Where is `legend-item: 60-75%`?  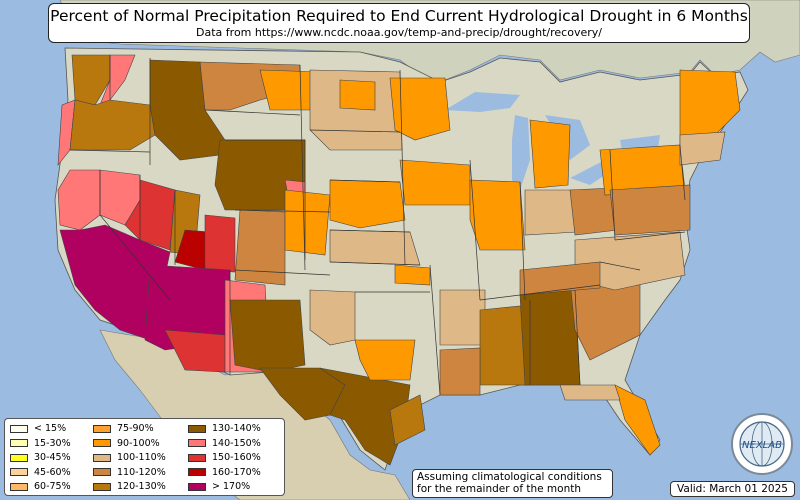
legend-item: 60-75% is located at coordinates (40, 487).